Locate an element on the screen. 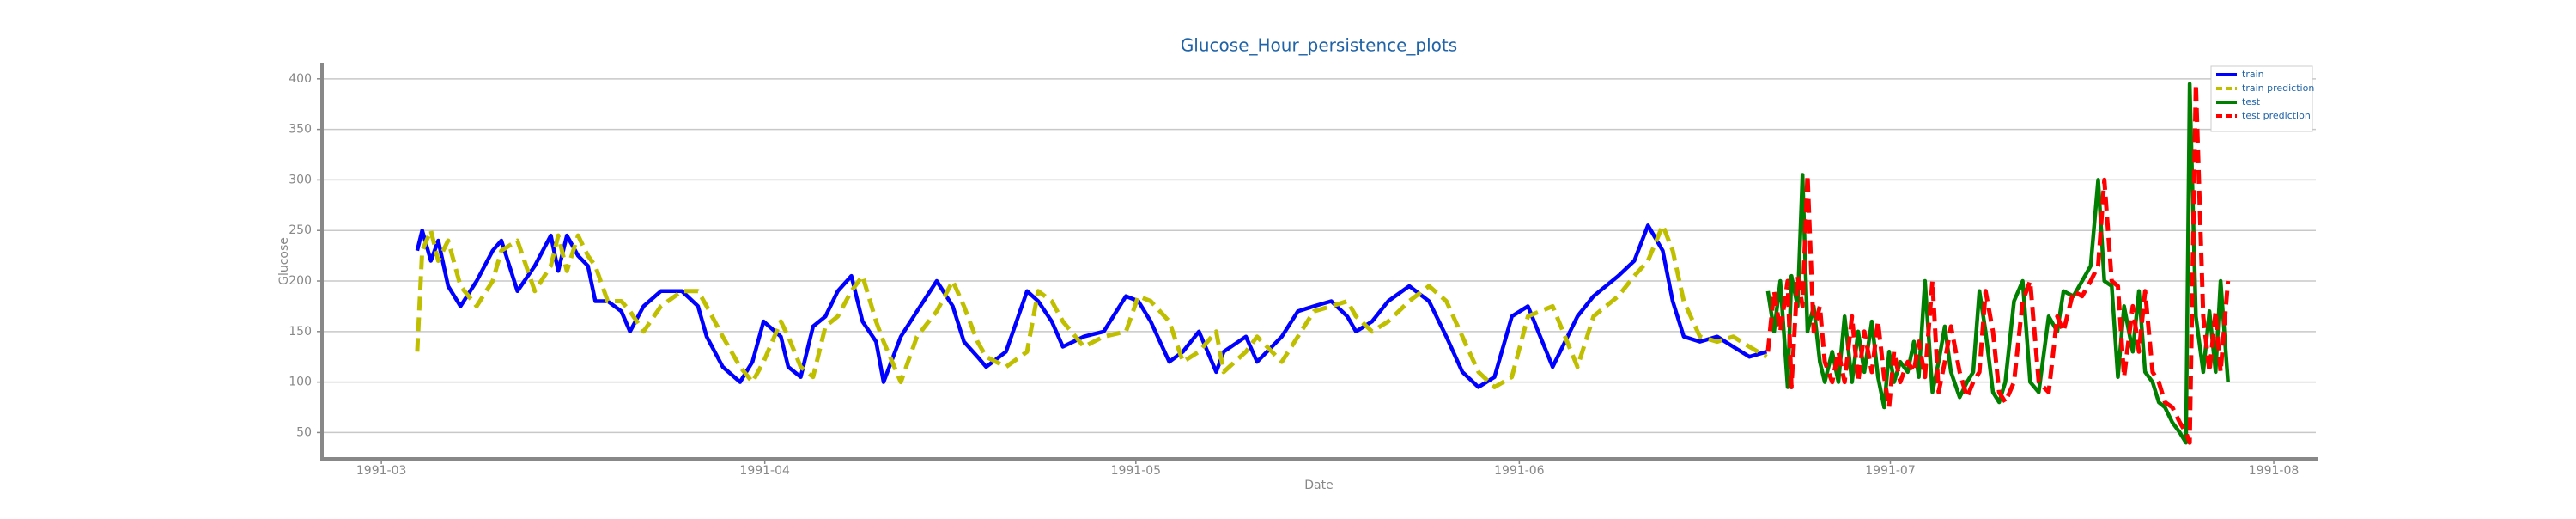  x-tick-label: 1991-05 is located at coordinates (1136, 471).